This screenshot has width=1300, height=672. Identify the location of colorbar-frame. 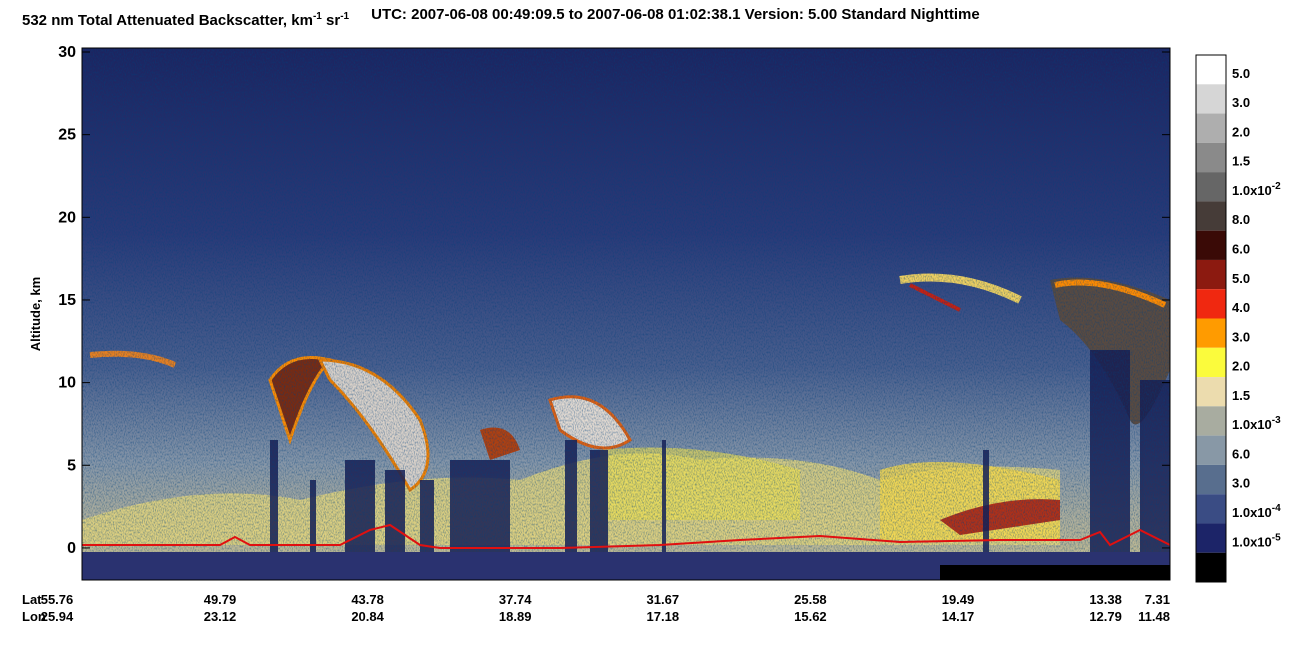
(1211, 318).